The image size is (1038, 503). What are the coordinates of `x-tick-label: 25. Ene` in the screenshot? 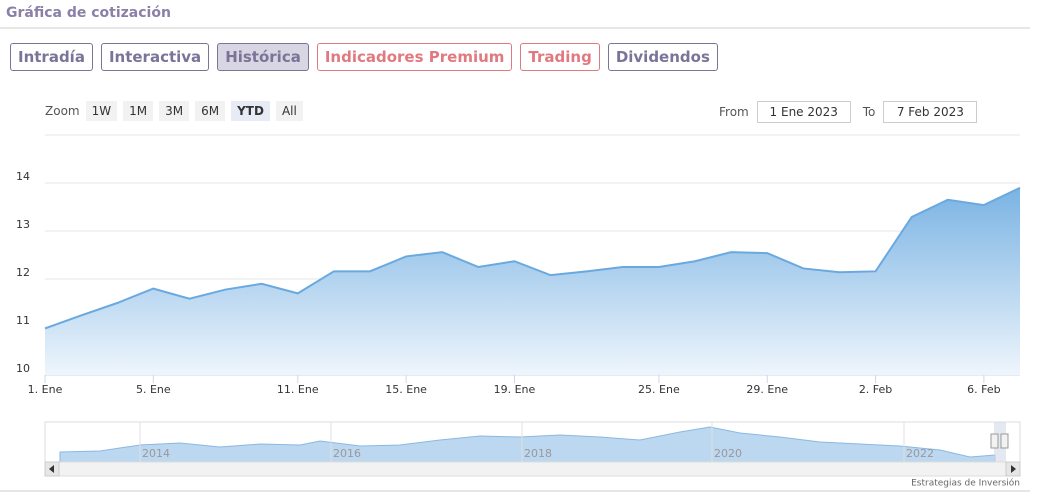 It's located at (659, 389).